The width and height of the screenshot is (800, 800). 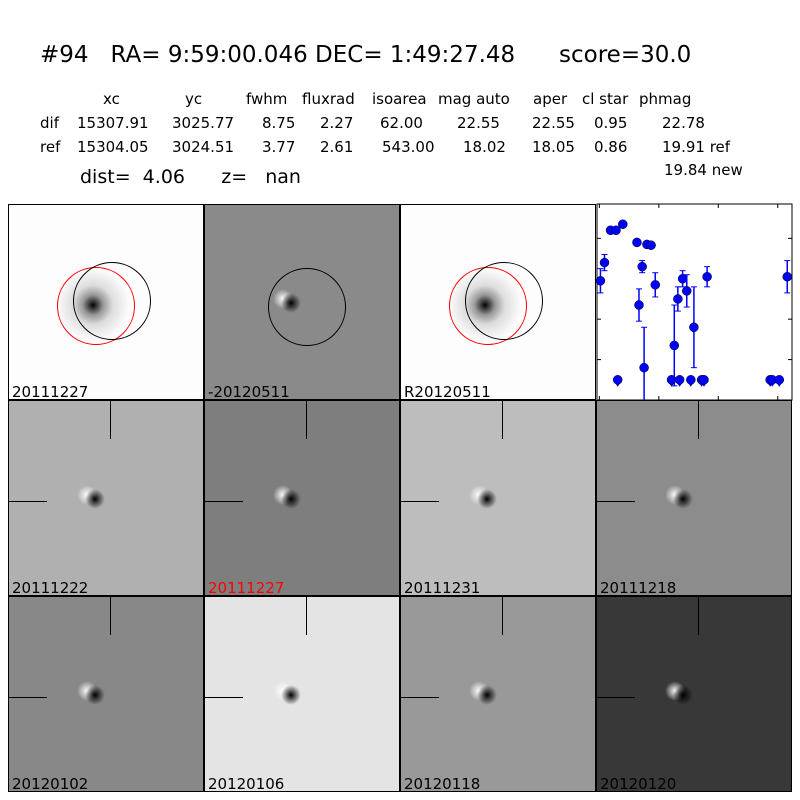 What do you see at coordinates (703, 170) in the screenshot?
I see `new-mag: 19.84 new` at bounding box center [703, 170].